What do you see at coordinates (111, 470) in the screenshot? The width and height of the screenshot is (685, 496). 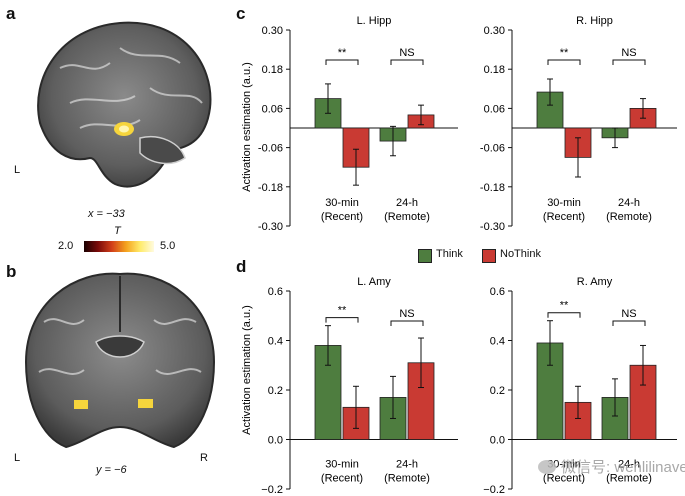 I see `panel-b-coord-label: y = −6` at bounding box center [111, 470].